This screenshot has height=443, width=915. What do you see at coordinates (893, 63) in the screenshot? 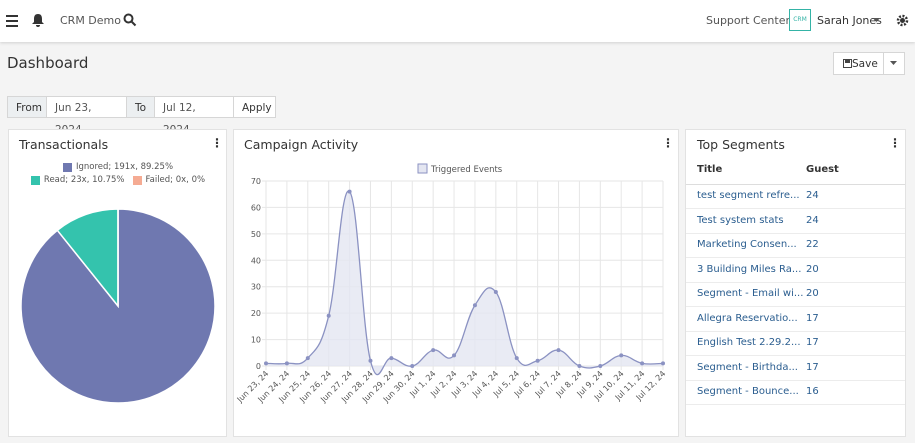
I see `dropdown-caret` at bounding box center [893, 63].